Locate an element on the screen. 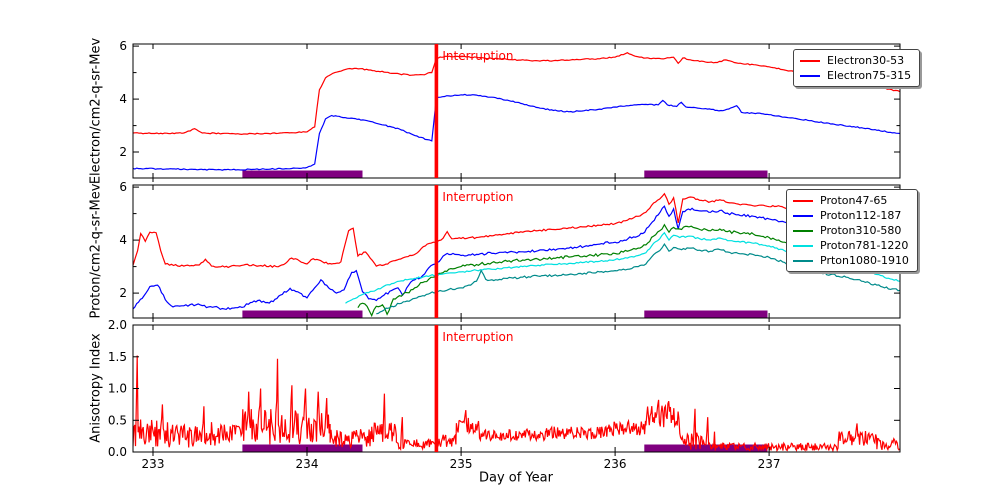 This screenshot has height=500, width=1000. legend-entry-label: Proton47-65 is located at coordinates (854, 200).